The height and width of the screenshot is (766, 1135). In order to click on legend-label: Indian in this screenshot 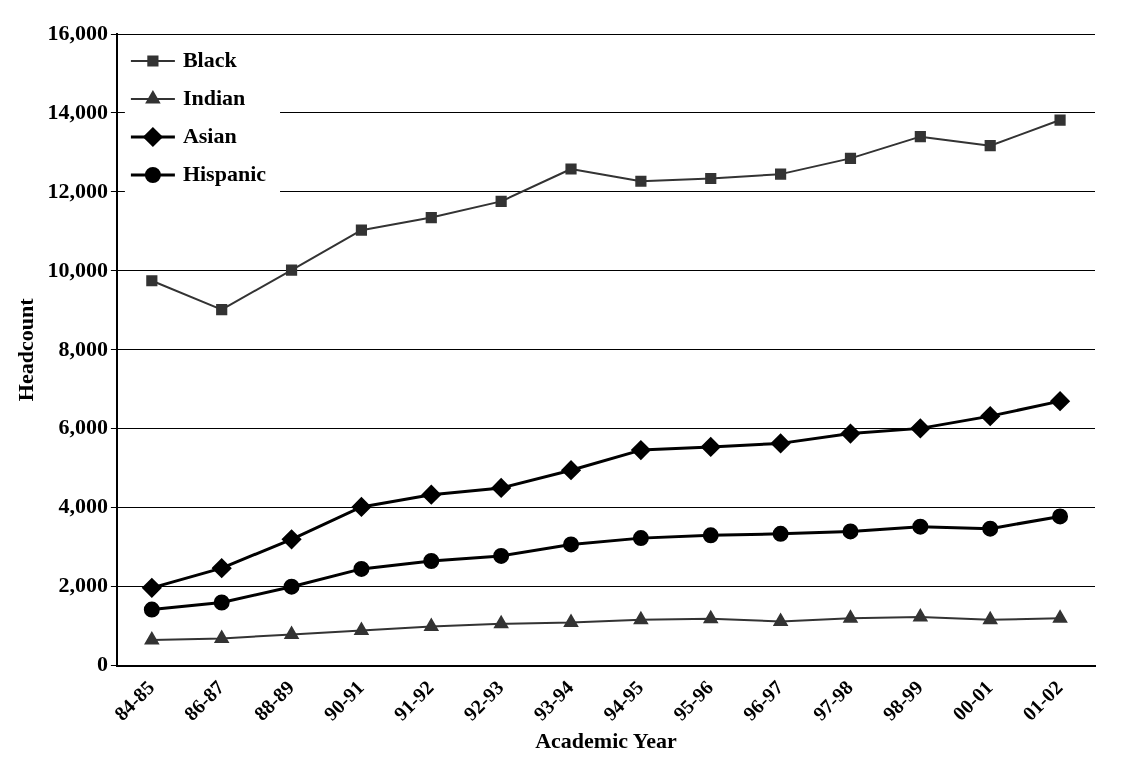, I will do `click(214, 97)`.